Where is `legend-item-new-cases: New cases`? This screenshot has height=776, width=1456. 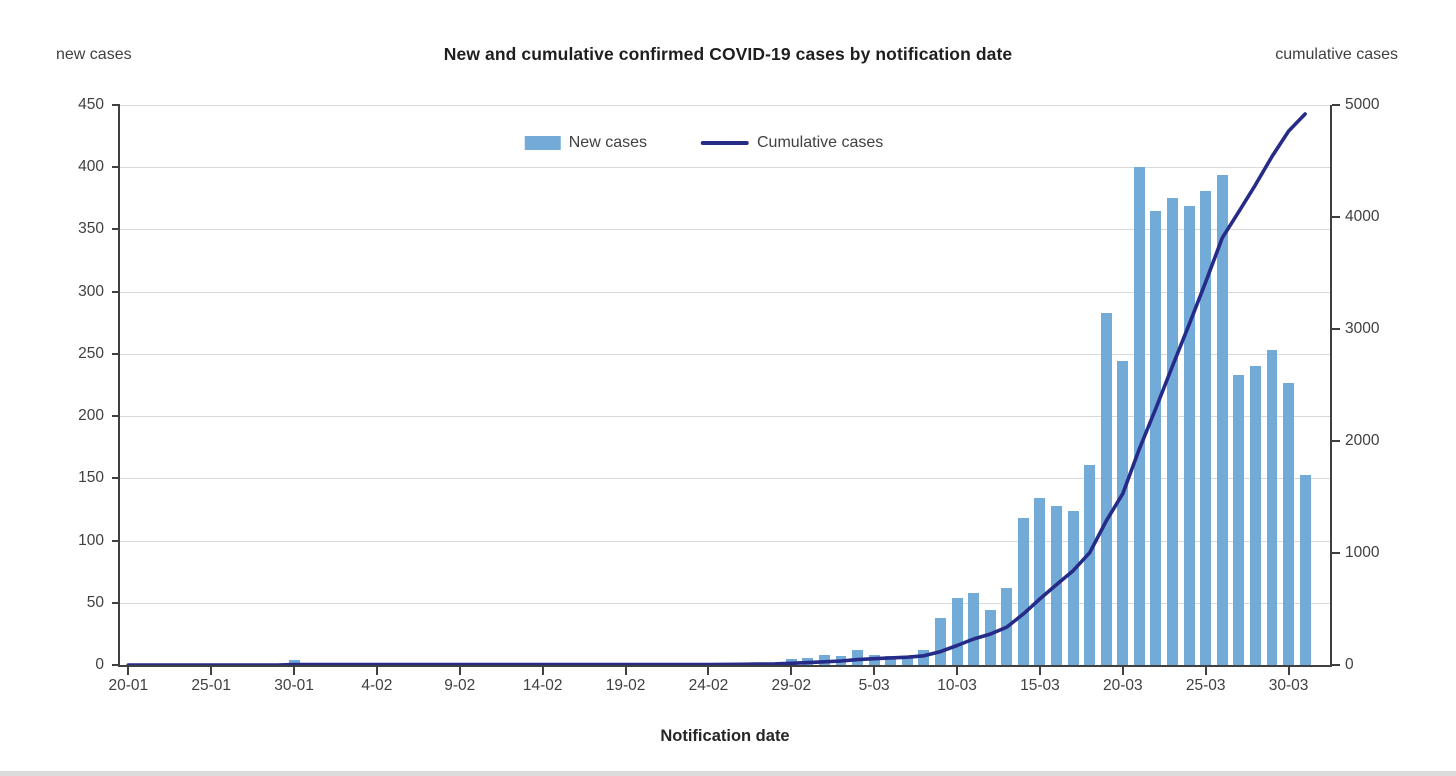
legend-item-new-cases: New cases is located at coordinates (585, 143).